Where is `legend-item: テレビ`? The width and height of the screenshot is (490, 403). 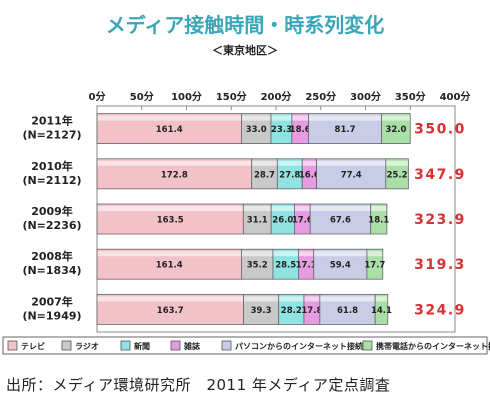
legend-item: テレビ is located at coordinates (26, 345).